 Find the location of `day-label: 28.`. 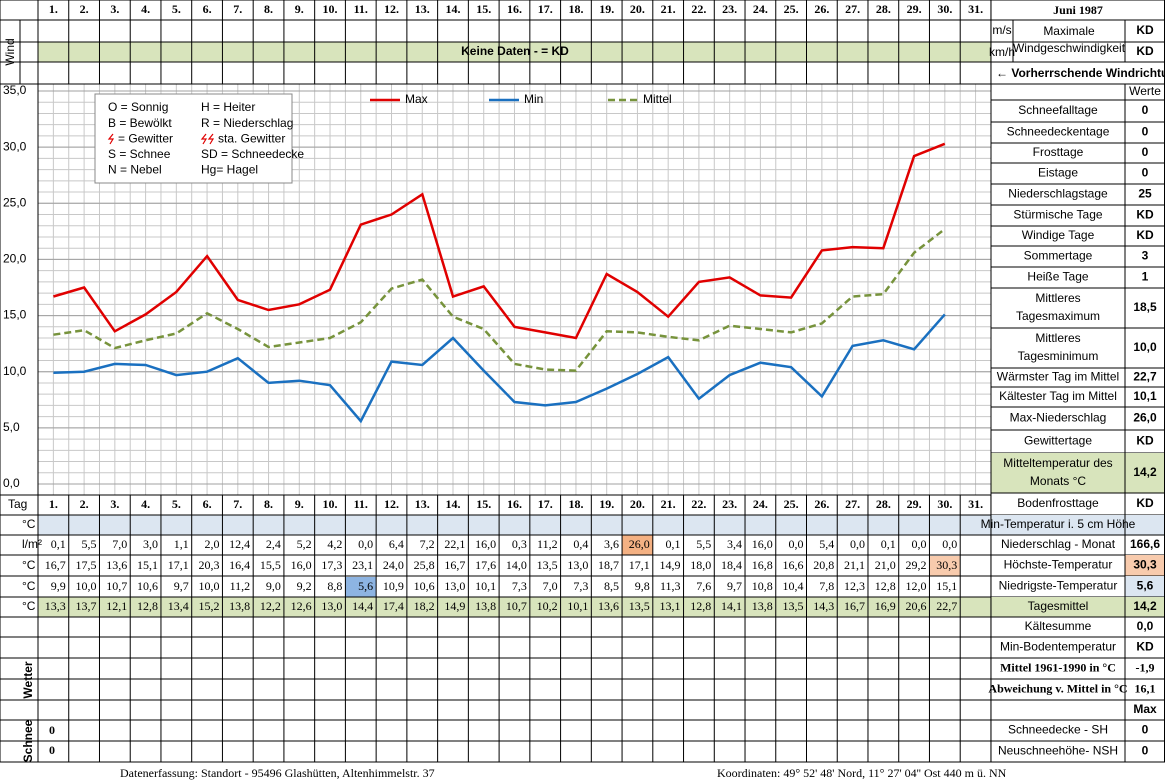

day-label: 28. is located at coordinates (883, 9).